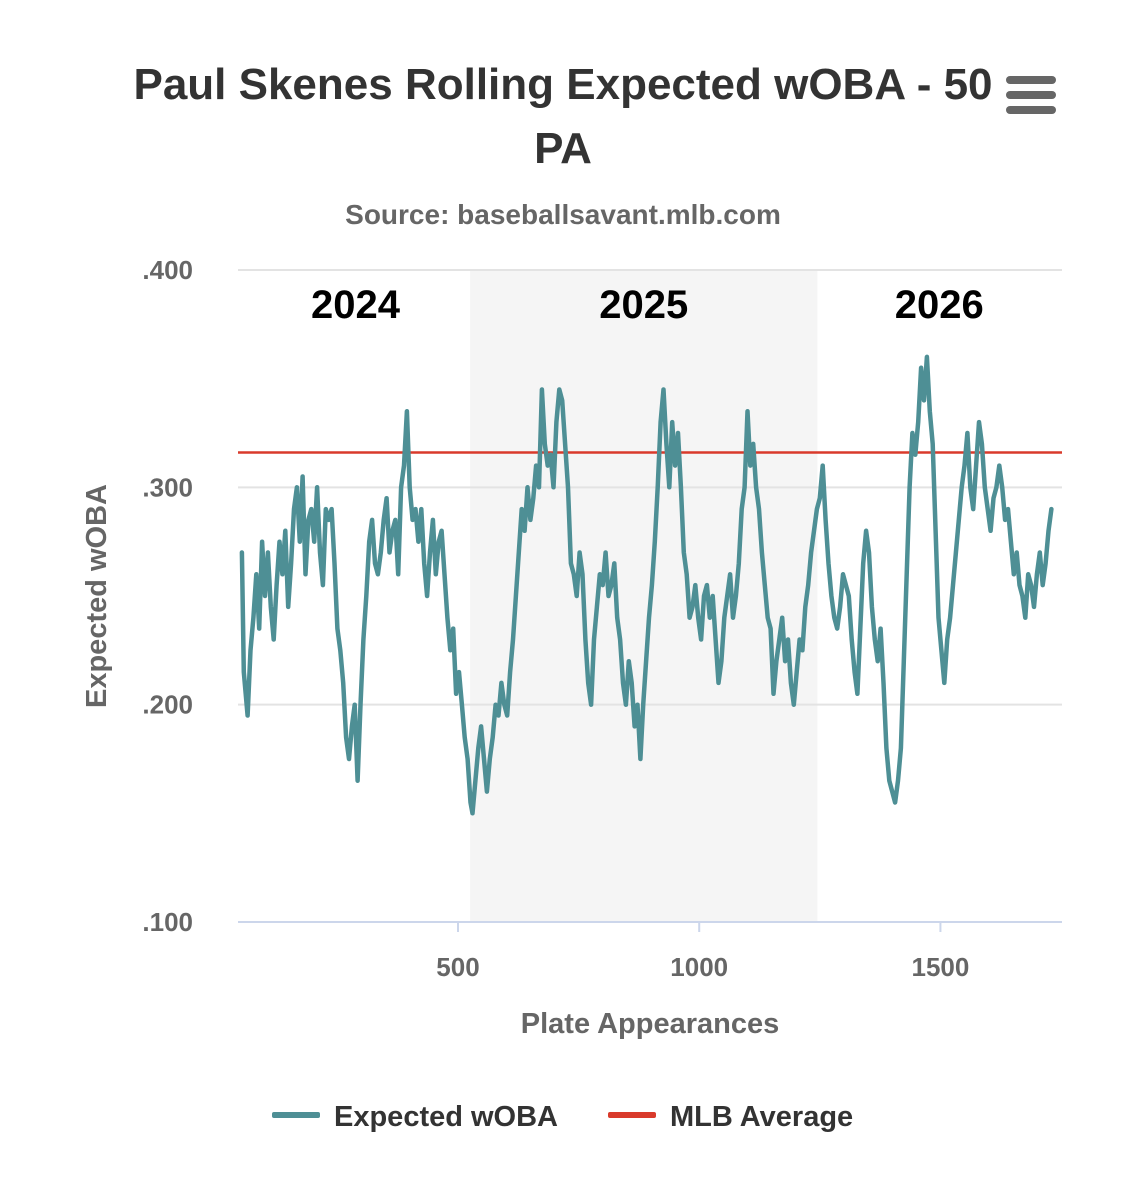 The width and height of the screenshot is (1130, 1200). I want to click on season-labels: 2024 2025 2026, so click(647, 305).